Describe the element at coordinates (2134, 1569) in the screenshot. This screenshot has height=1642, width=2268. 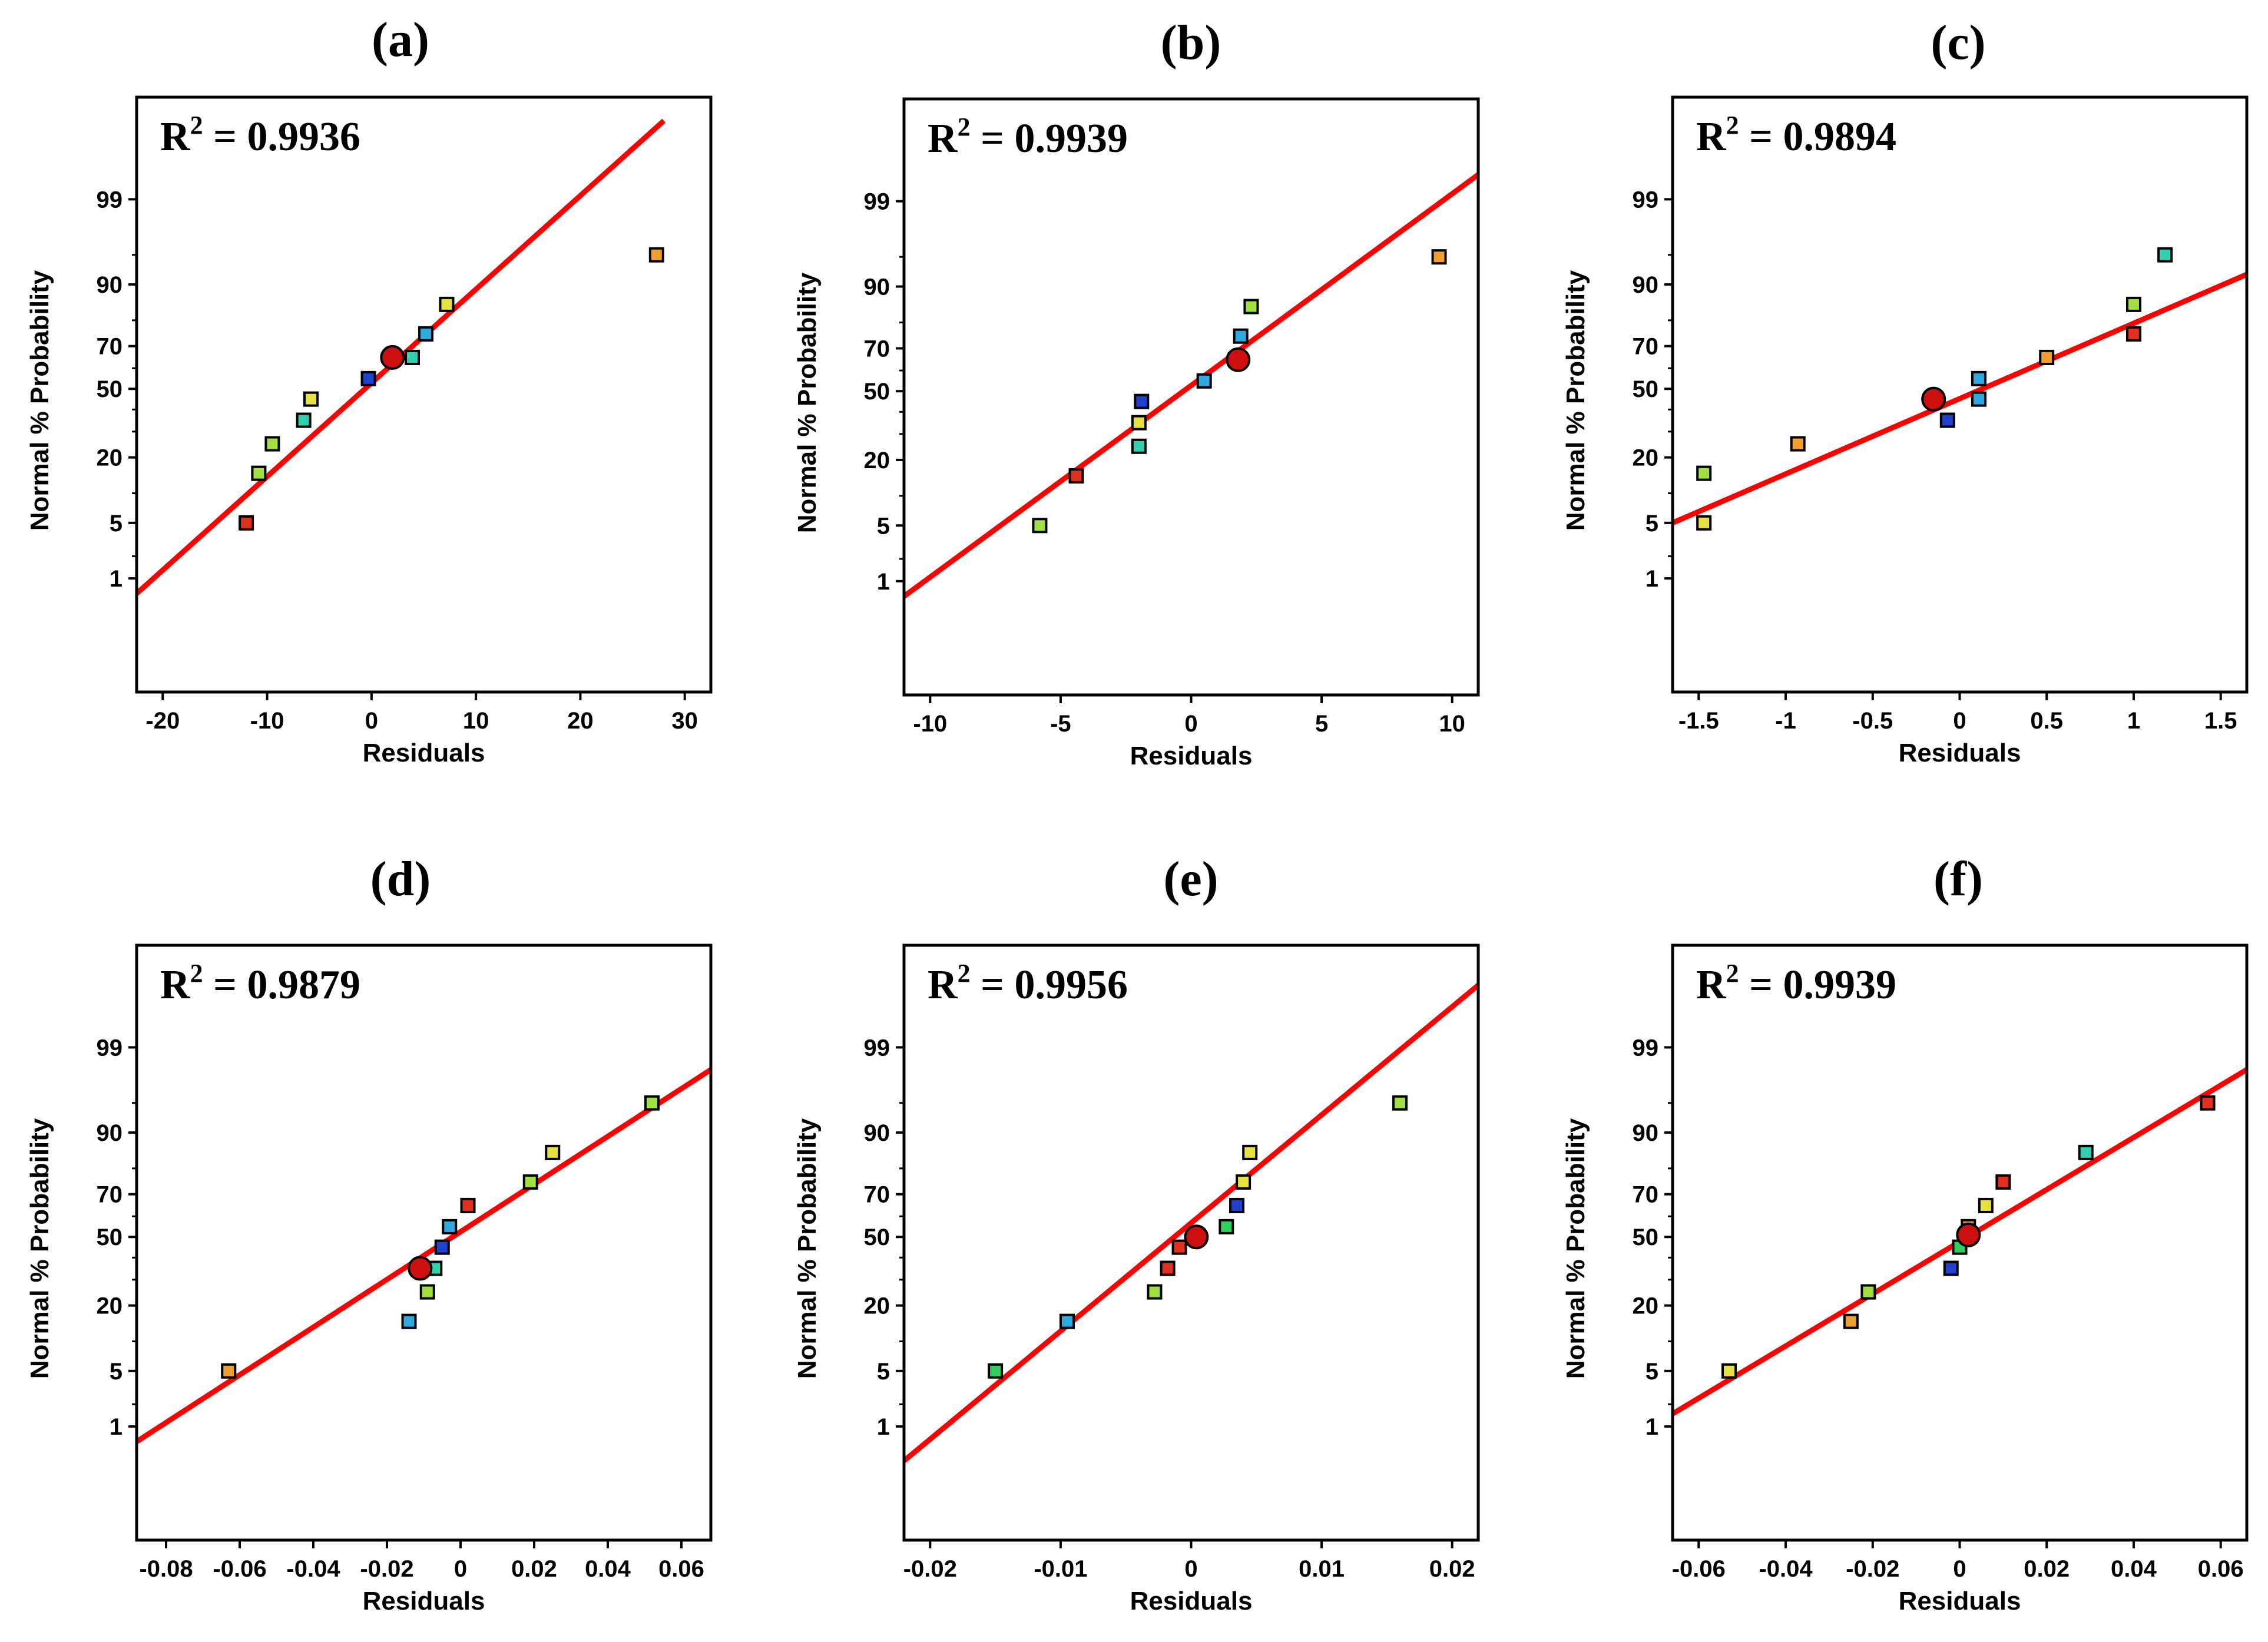
I see `x-tick-label: 0.04` at that location.